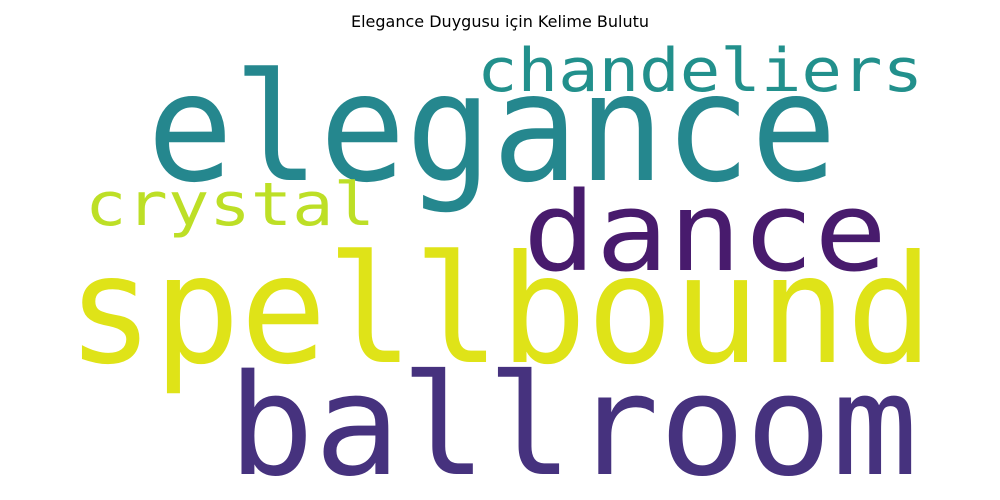 The image size is (1000, 500). What do you see at coordinates (700, 71) in the screenshot?
I see `word-chandeliers: chandeliers` at bounding box center [700, 71].